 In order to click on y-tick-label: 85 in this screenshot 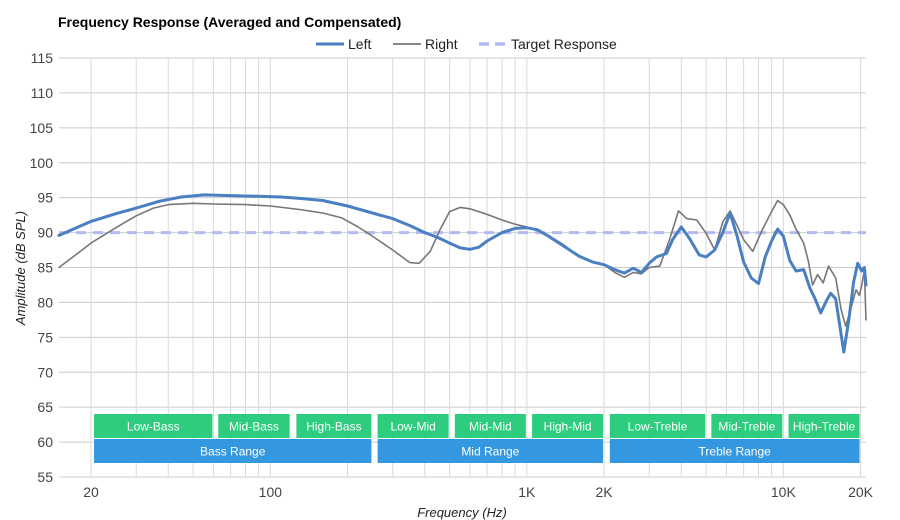, I will do `click(45, 268)`.